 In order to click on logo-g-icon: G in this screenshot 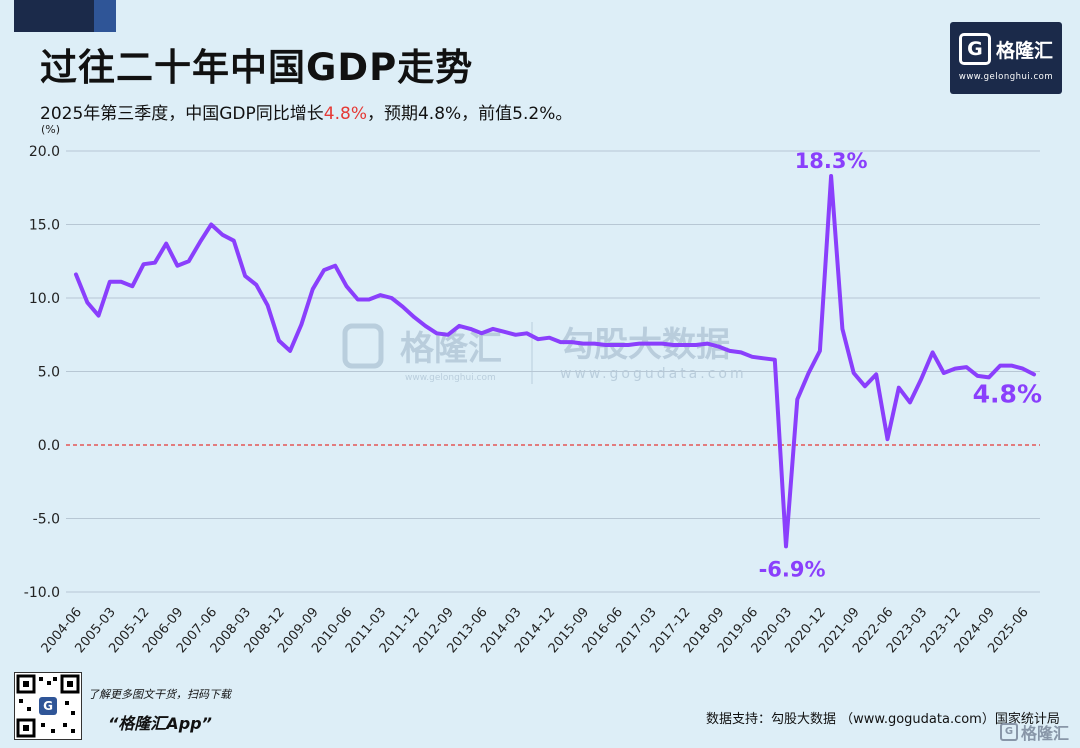, I will do `click(974, 49)`.